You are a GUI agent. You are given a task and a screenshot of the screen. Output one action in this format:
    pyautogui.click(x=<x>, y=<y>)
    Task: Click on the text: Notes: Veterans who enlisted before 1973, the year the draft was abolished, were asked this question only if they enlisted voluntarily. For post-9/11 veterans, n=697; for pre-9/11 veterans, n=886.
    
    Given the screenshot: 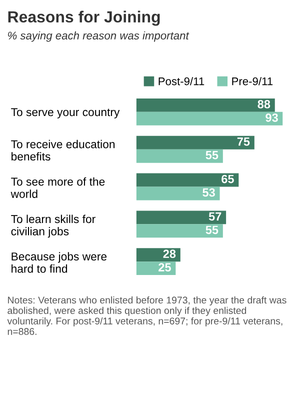 What is the action you would take?
    pyautogui.click(x=146, y=315)
    